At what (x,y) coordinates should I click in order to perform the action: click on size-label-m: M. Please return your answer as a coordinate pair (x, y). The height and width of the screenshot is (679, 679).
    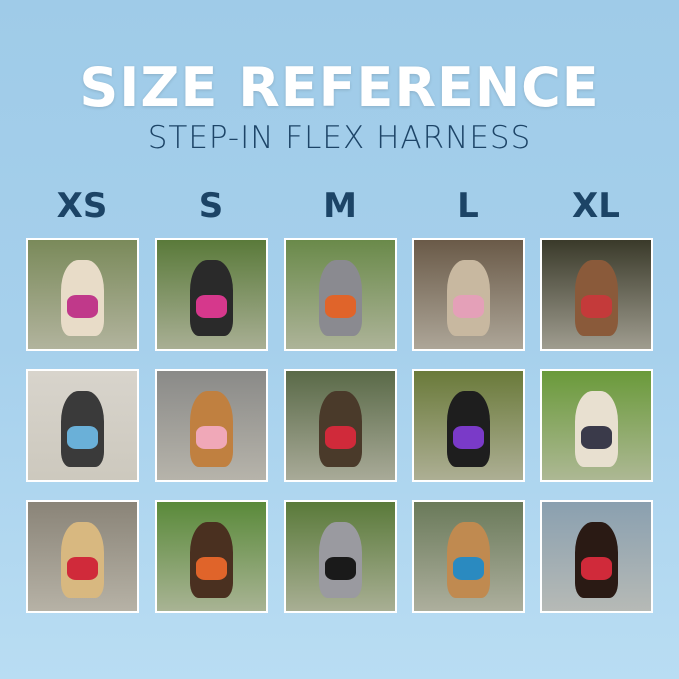
    Looking at the image, I should click on (340, 206).